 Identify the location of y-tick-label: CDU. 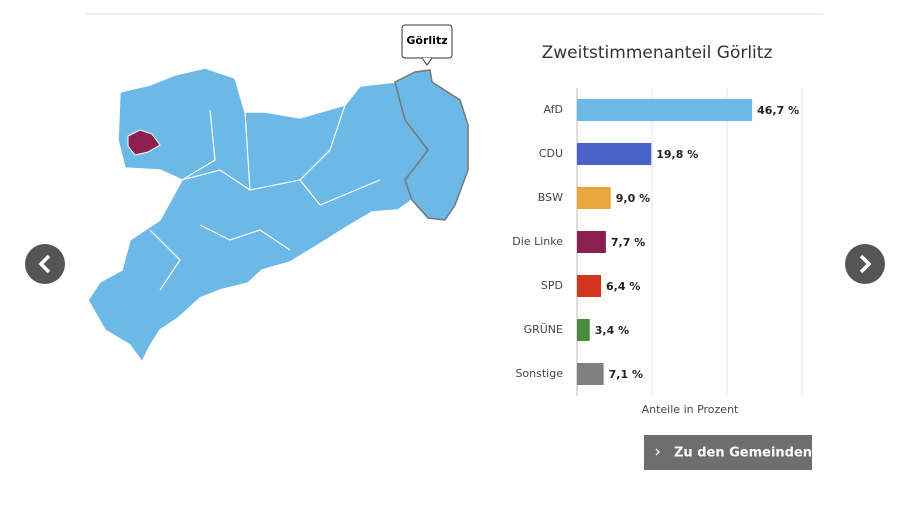
(551, 153).